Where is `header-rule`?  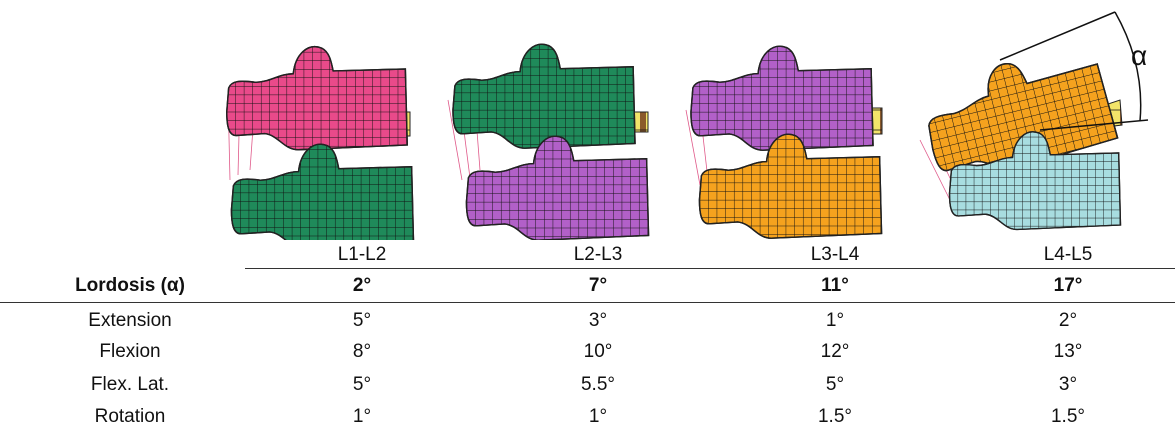 header-rule is located at coordinates (710, 268).